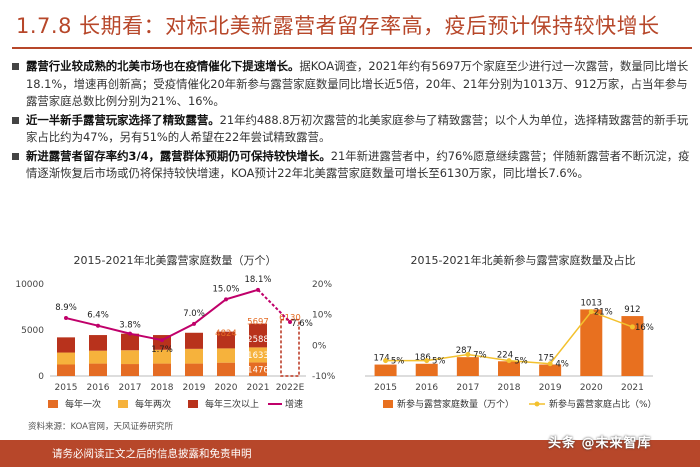  Describe the element at coordinates (175, 260) in the screenshot. I see `left-chart-title: 2015-2021年北美露营家庭数量（万个）` at that location.